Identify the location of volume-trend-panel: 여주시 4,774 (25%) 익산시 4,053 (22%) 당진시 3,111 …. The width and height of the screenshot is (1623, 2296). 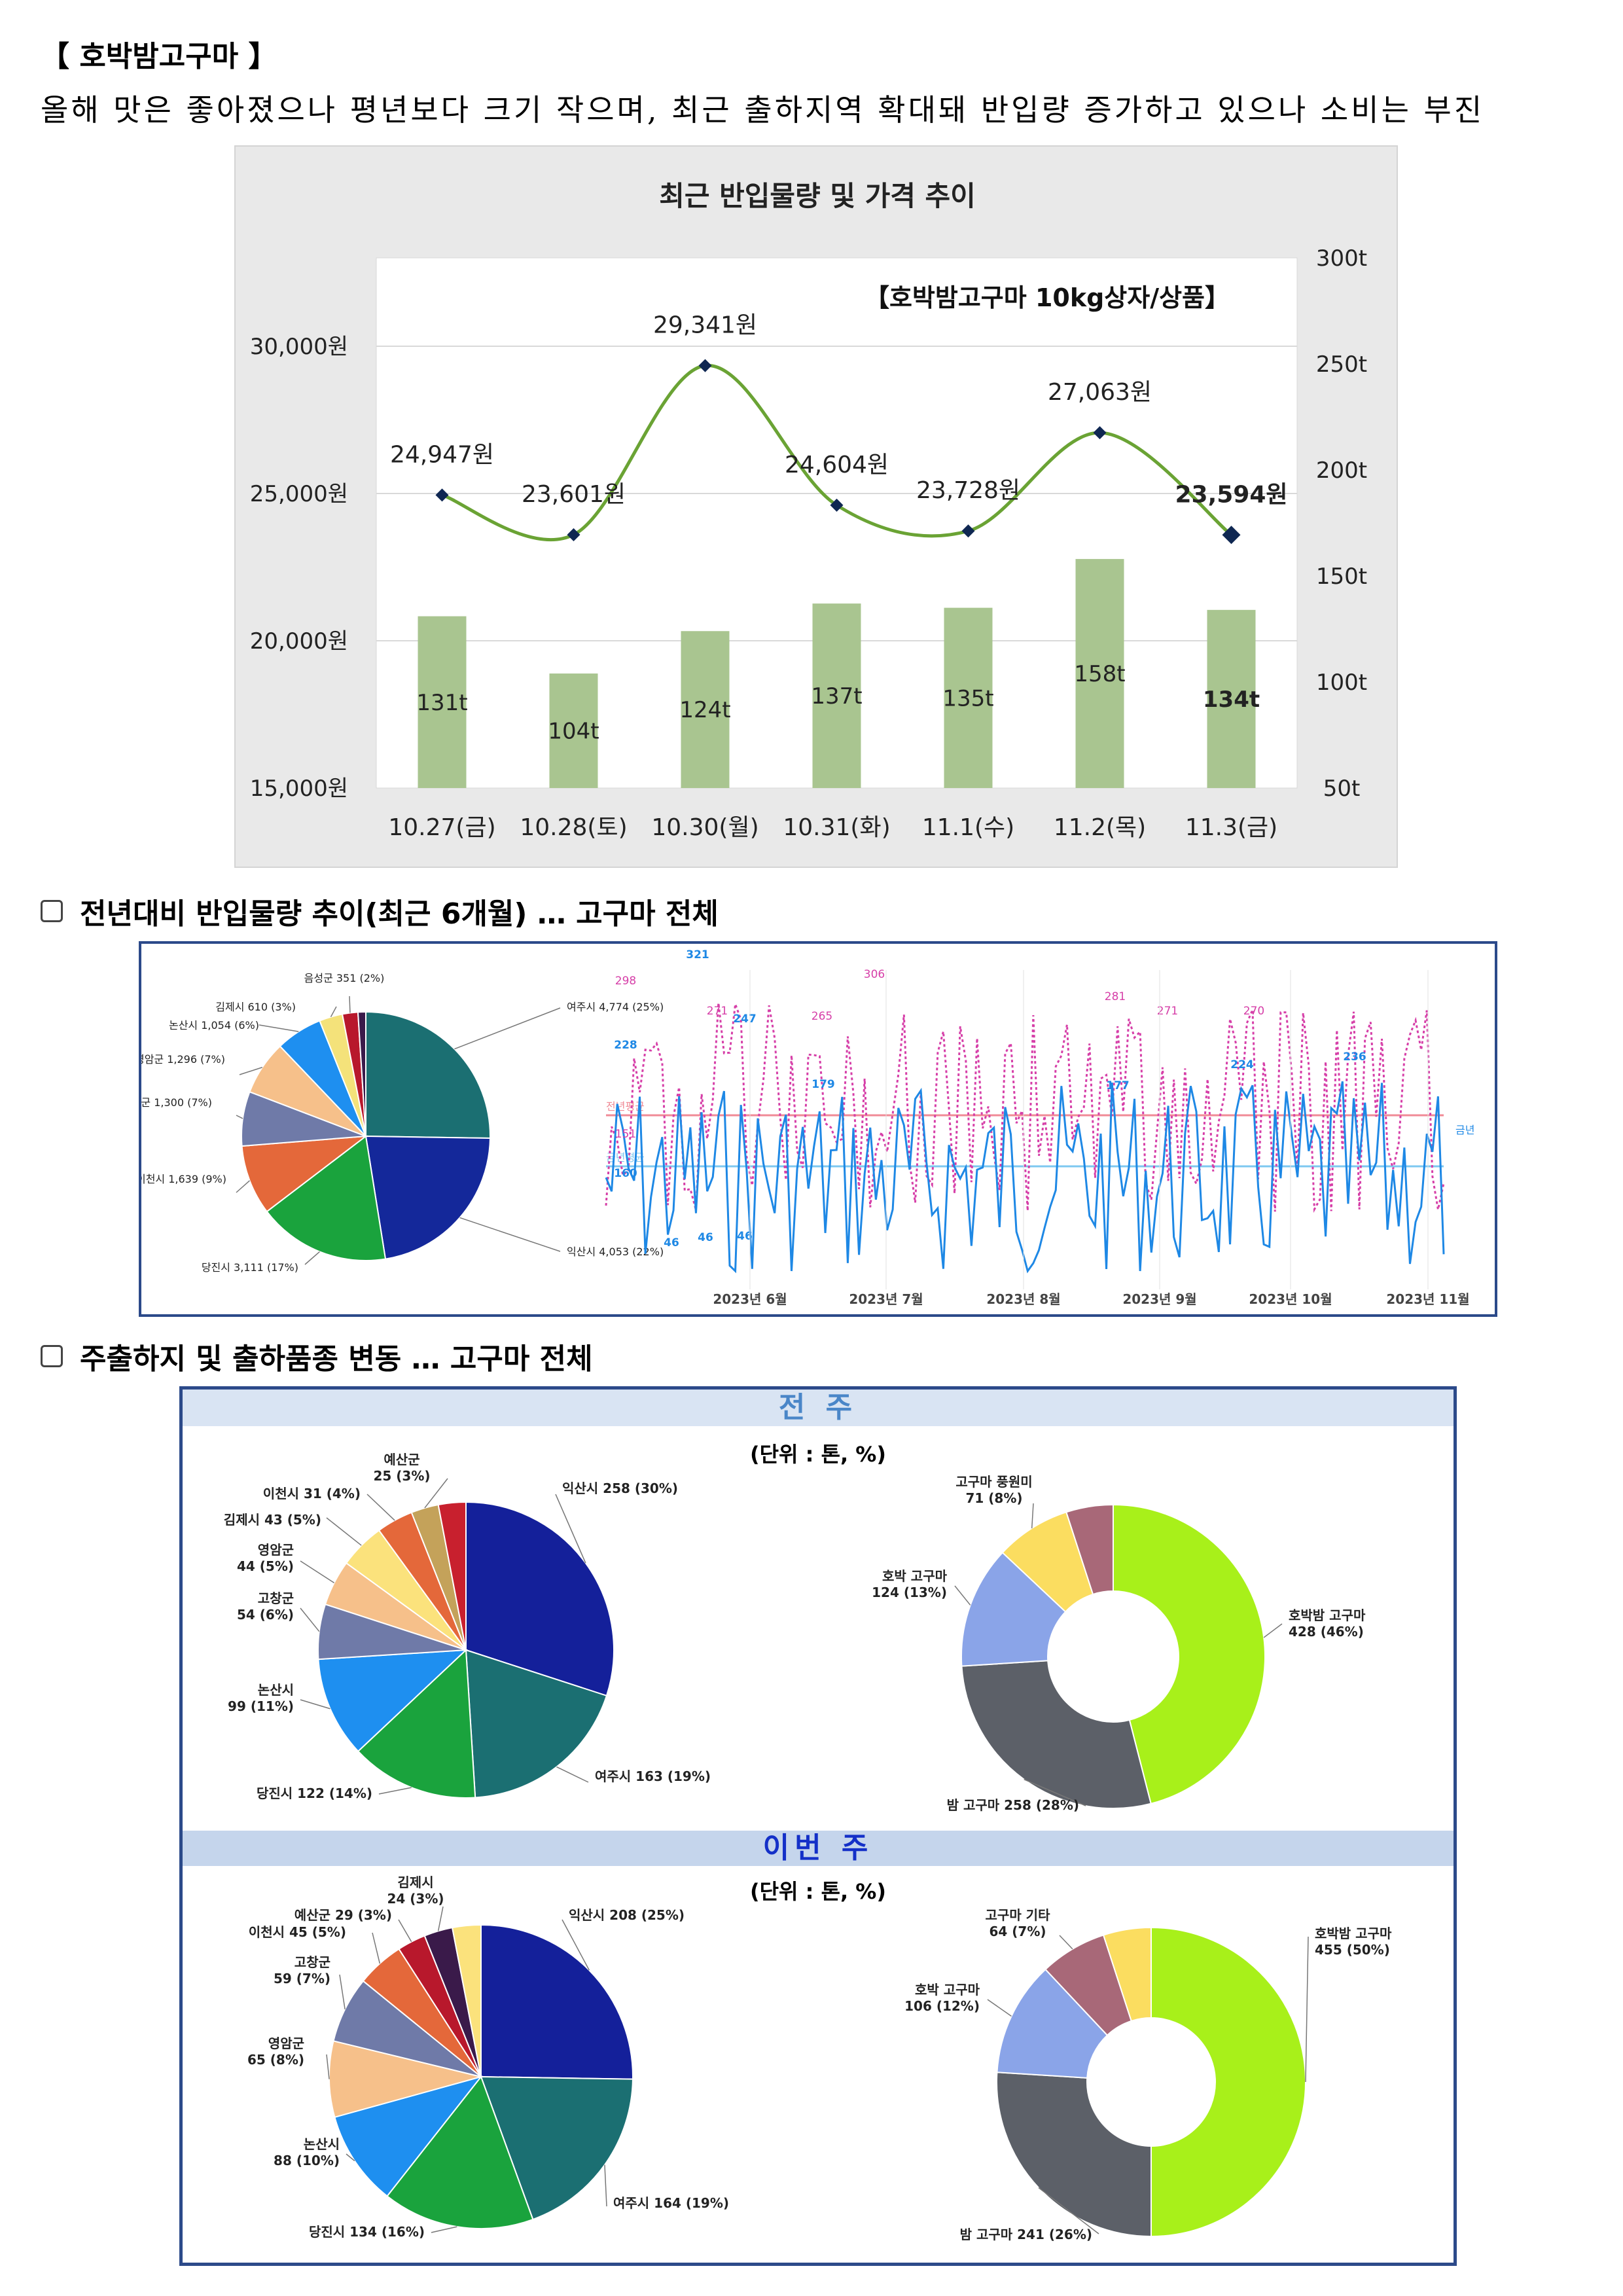
(810, 1129).